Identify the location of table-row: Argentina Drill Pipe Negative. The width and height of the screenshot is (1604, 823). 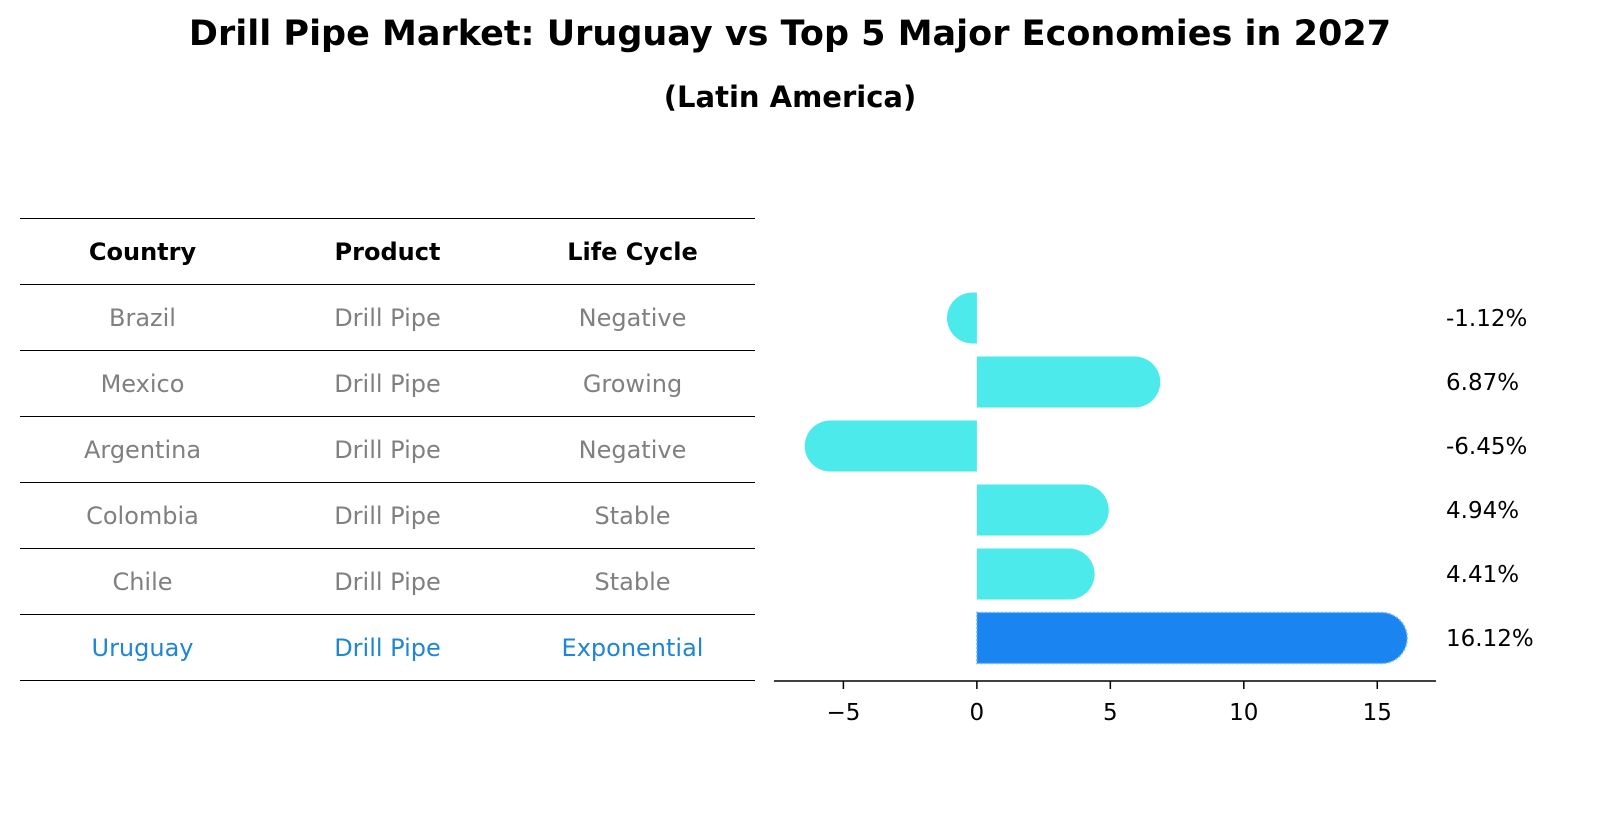
(387, 449).